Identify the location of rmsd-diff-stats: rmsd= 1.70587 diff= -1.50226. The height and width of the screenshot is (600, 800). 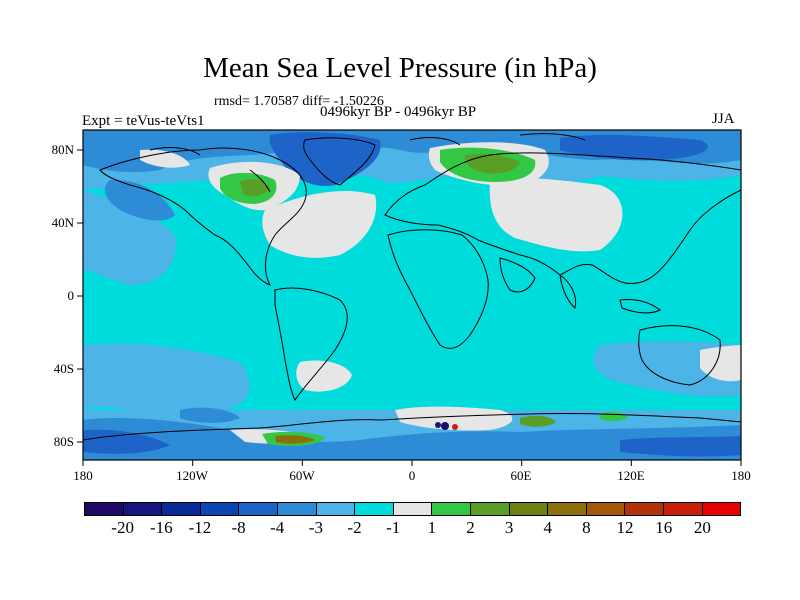
(299, 101).